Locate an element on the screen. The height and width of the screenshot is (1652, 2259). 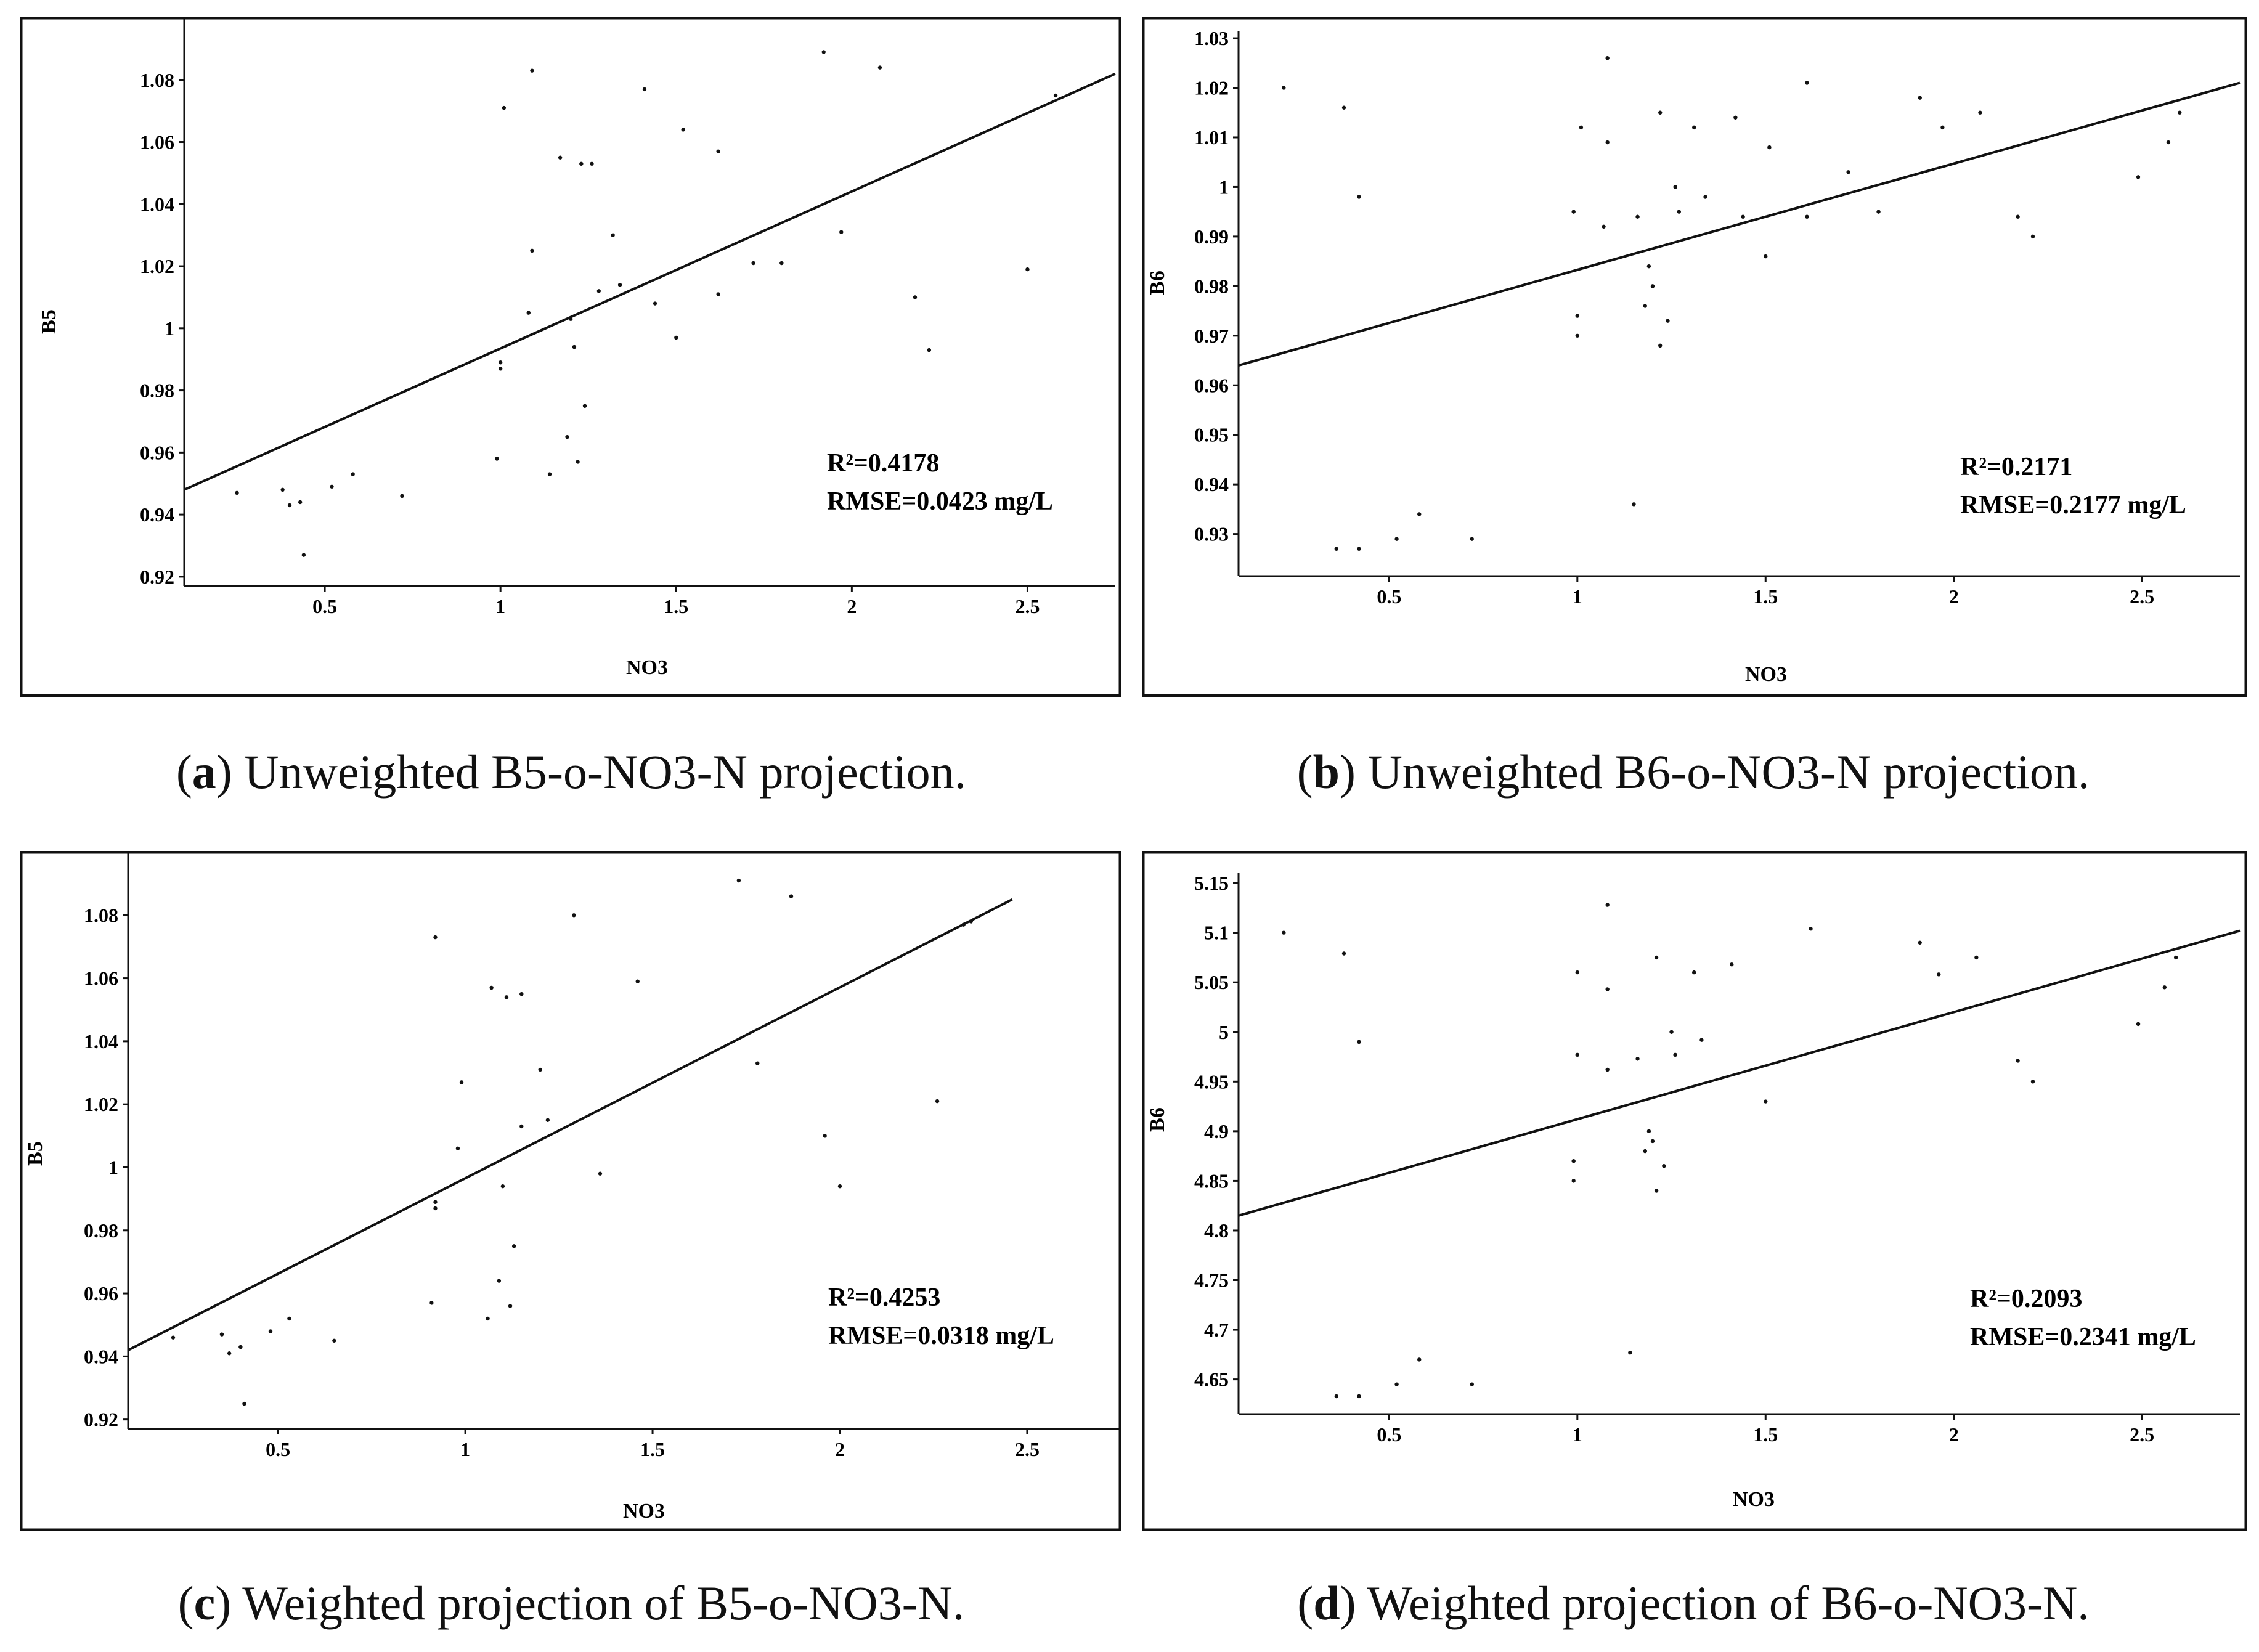
y-tick-label: 1.03 is located at coordinates (1211, 38).